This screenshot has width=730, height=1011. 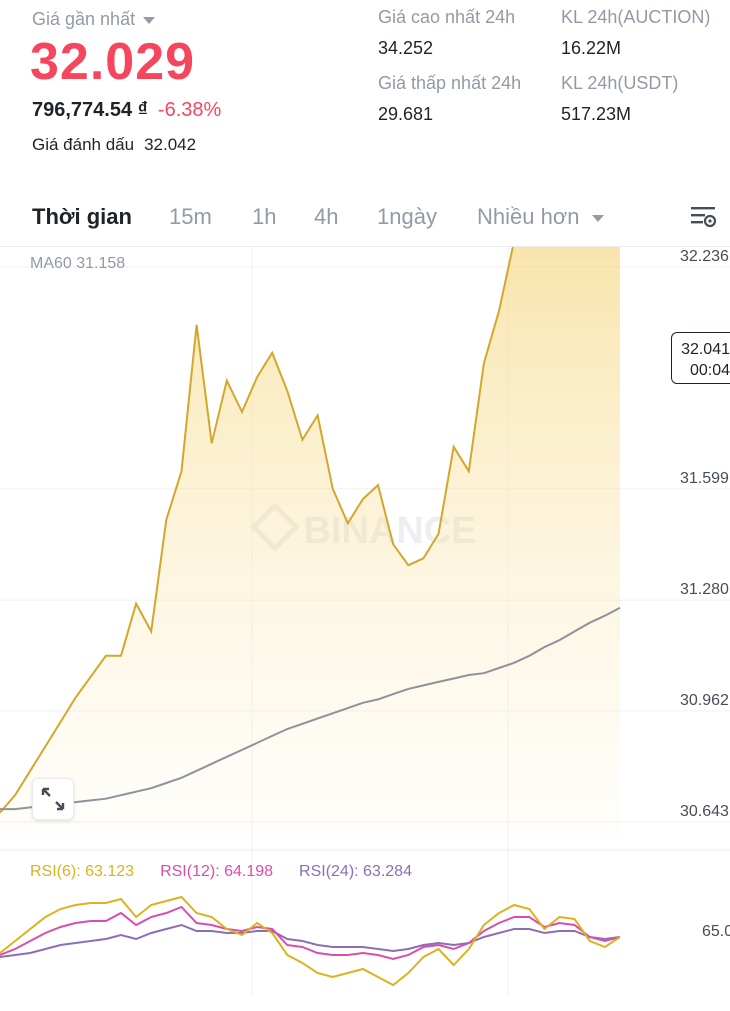 I want to click on rsi12-line, so click(x=310, y=933).